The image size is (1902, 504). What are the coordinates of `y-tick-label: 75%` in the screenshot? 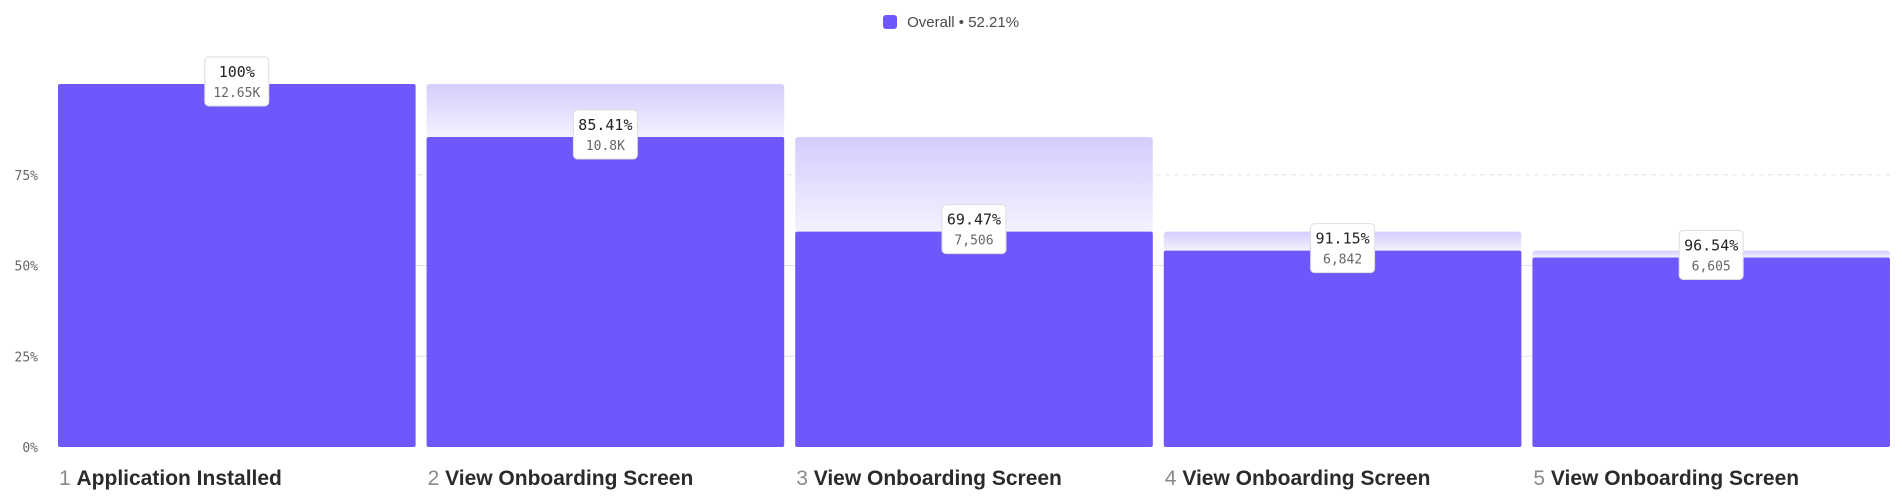 It's located at (27, 176).